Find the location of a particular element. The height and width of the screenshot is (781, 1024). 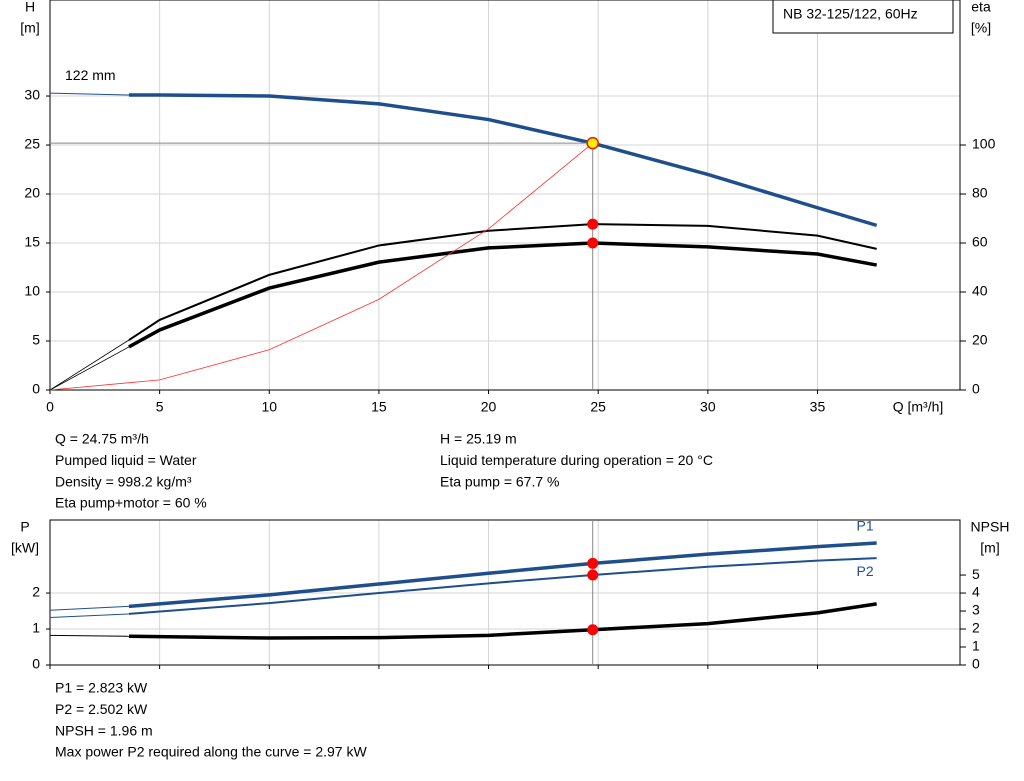

note: Pumped liquid = Water is located at coordinates (126, 460).